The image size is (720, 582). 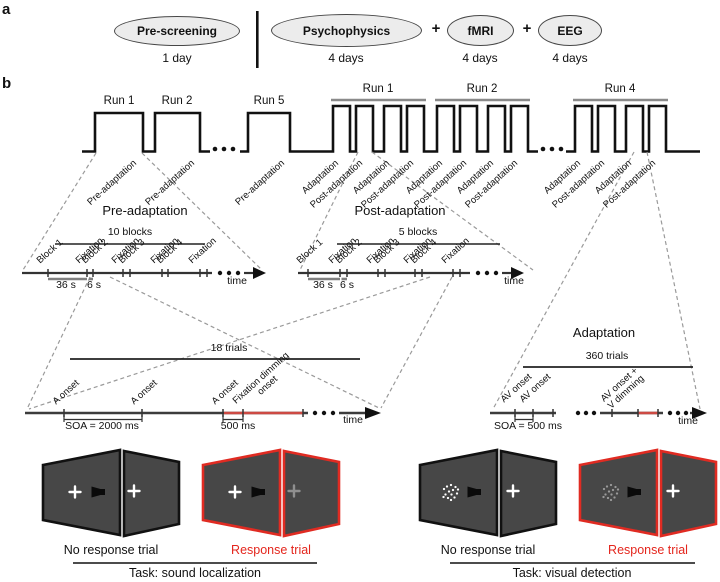 What do you see at coordinates (391, 128) in the screenshot?
I see `run-timeline-waveform` at bounding box center [391, 128].